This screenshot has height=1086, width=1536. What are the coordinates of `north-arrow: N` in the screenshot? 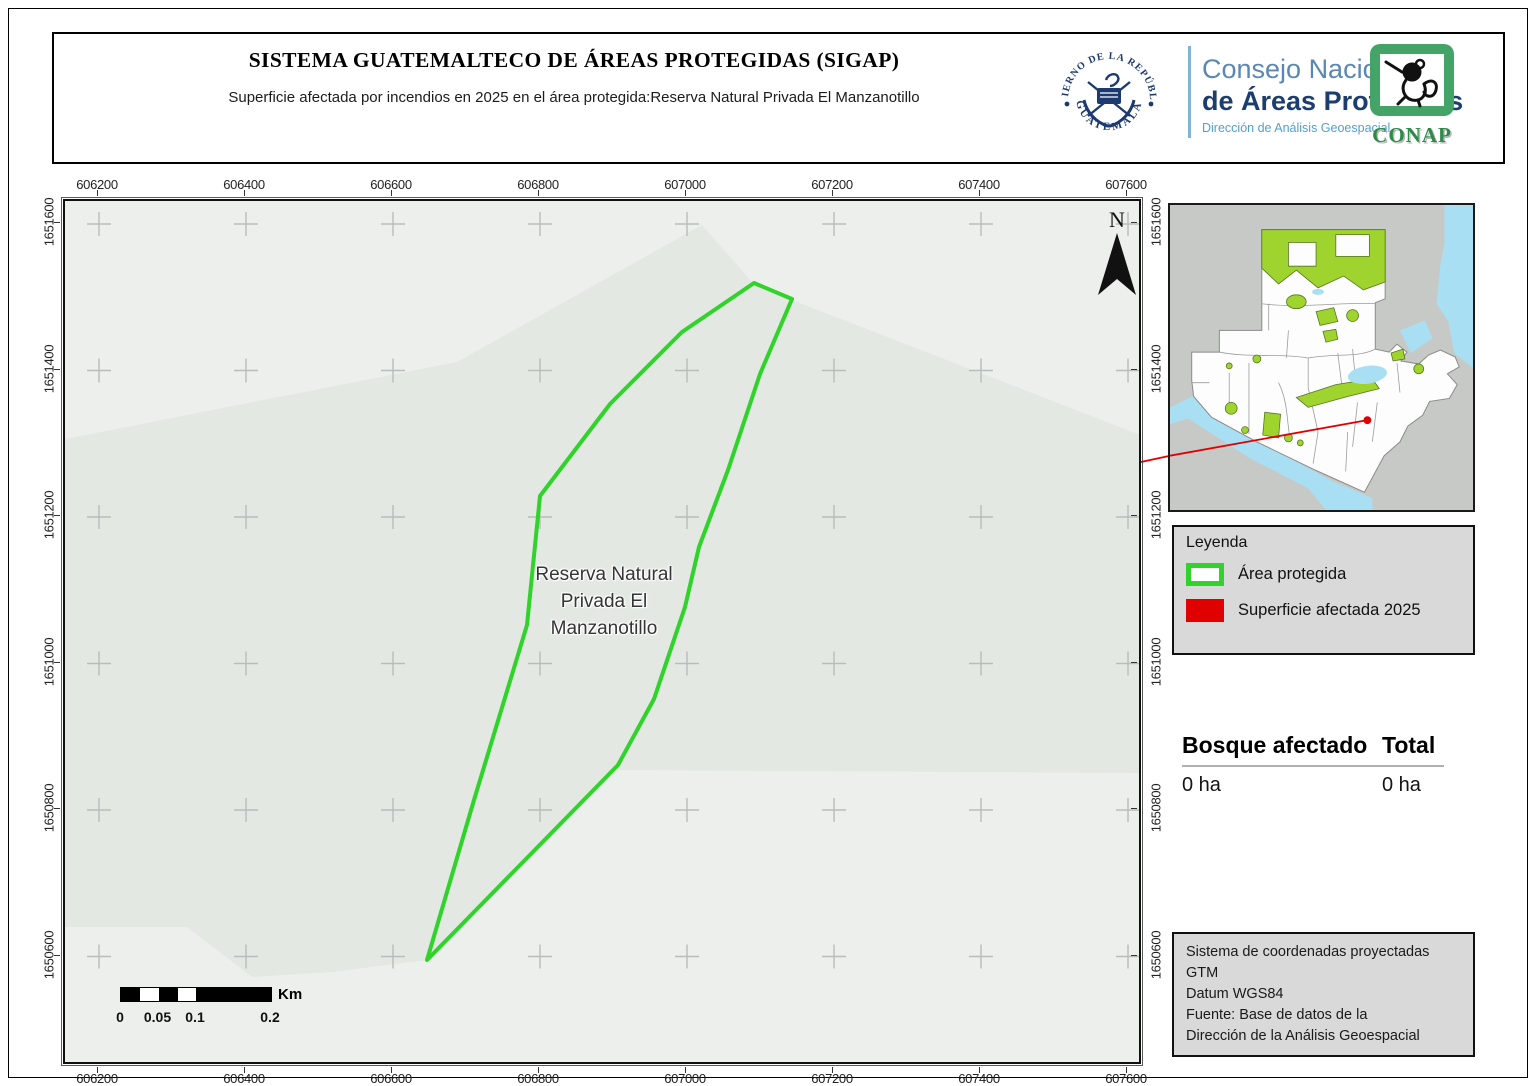 It's located at (1117, 253).